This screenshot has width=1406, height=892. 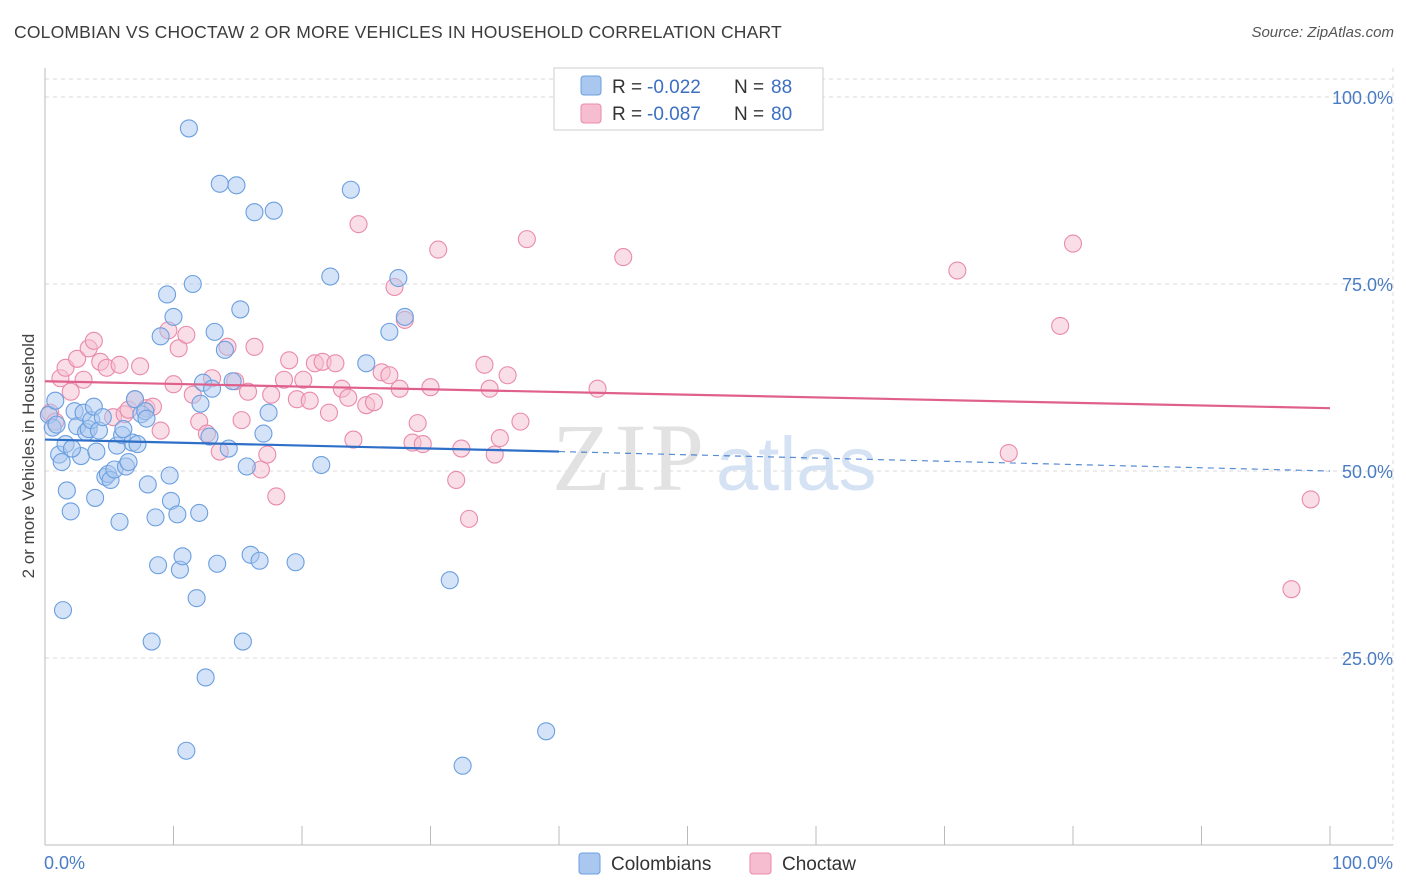 I want to click on legend-r-label-1: R =, so click(x=627, y=87).